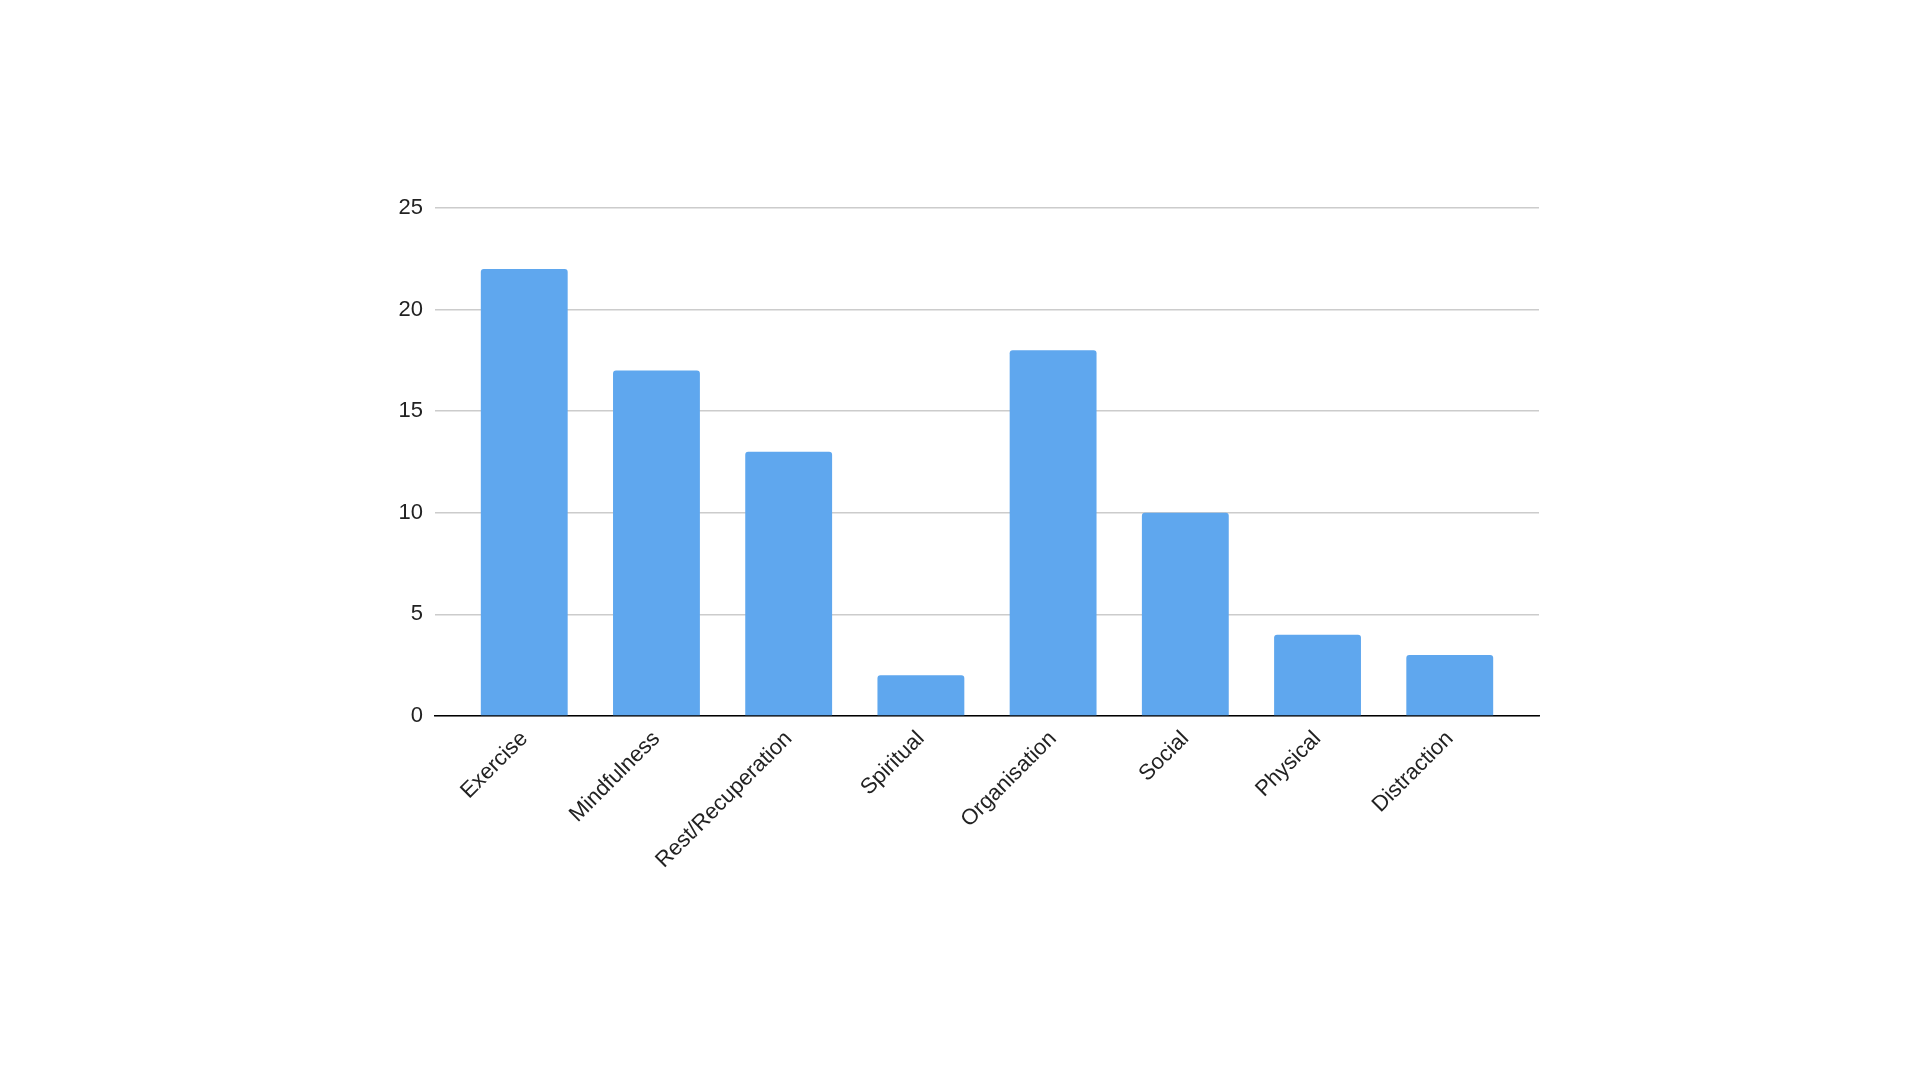 The width and height of the screenshot is (1920, 1080). What do you see at coordinates (410, 308) in the screenshot?
I see `y-tick-label: 20` at bounding box center [410, 308].